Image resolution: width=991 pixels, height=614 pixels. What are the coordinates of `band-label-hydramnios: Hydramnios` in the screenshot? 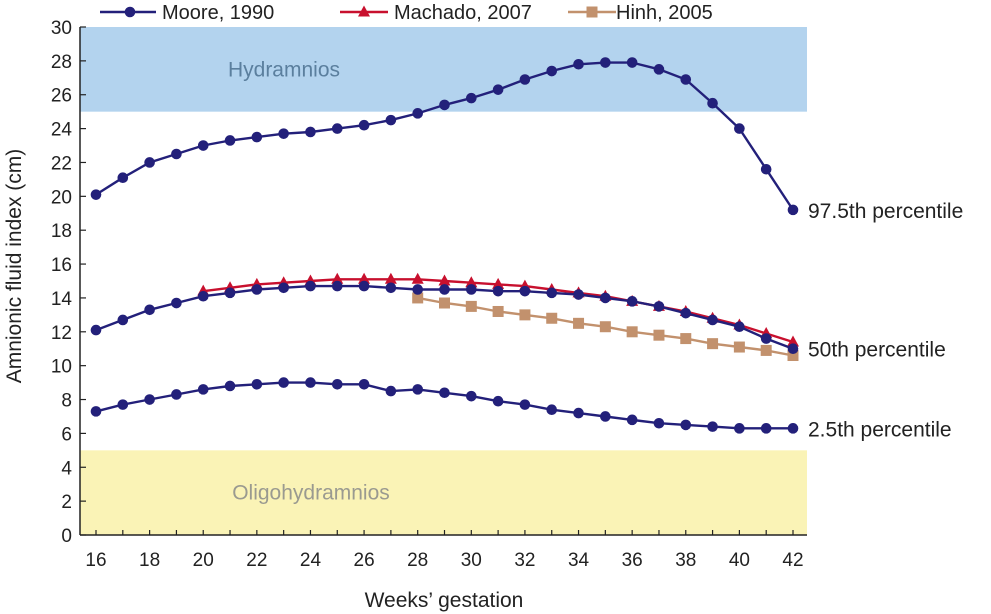 It's located at (284, 69).